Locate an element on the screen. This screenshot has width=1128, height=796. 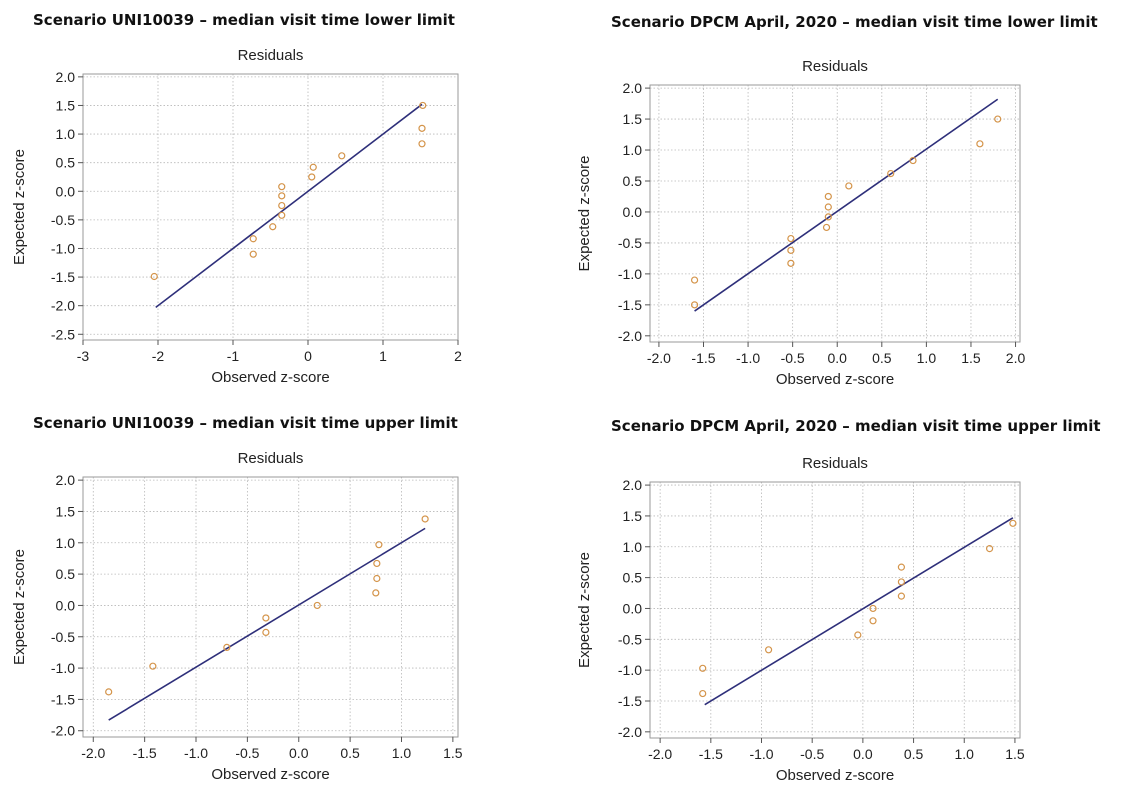
x-tick-label: -1 is located at coordinates (233, 356).